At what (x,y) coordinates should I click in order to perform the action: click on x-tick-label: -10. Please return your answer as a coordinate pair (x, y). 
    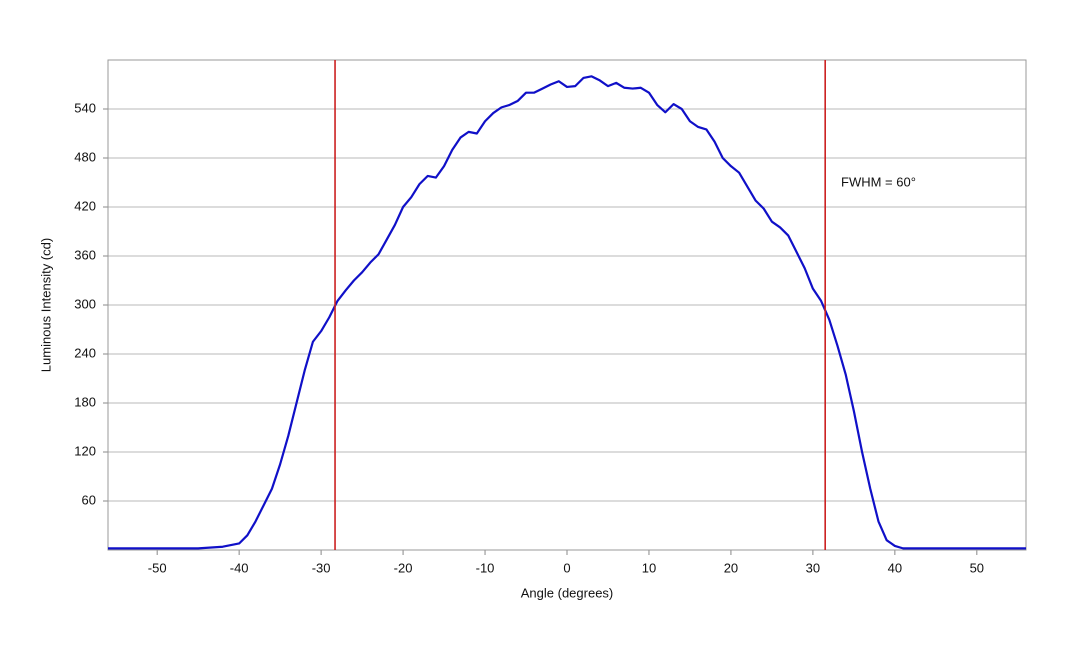
    Looking at the image, I should click on (485, 567).